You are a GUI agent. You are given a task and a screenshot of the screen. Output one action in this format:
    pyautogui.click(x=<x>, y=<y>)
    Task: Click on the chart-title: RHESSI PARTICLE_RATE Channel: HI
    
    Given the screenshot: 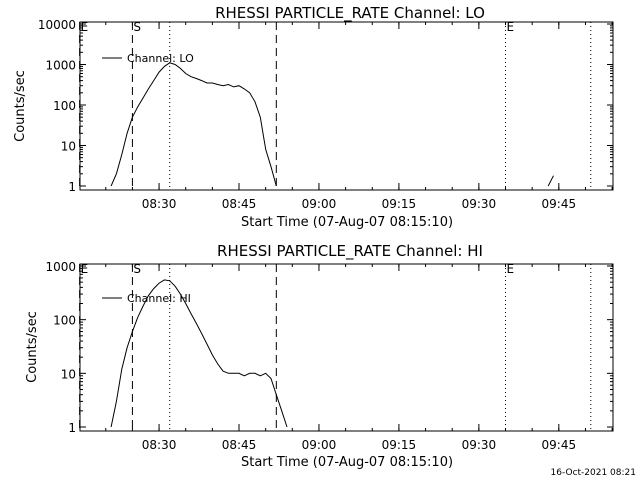 What is the action you would take?
    pyautogui.click(x=350, y=251)
    